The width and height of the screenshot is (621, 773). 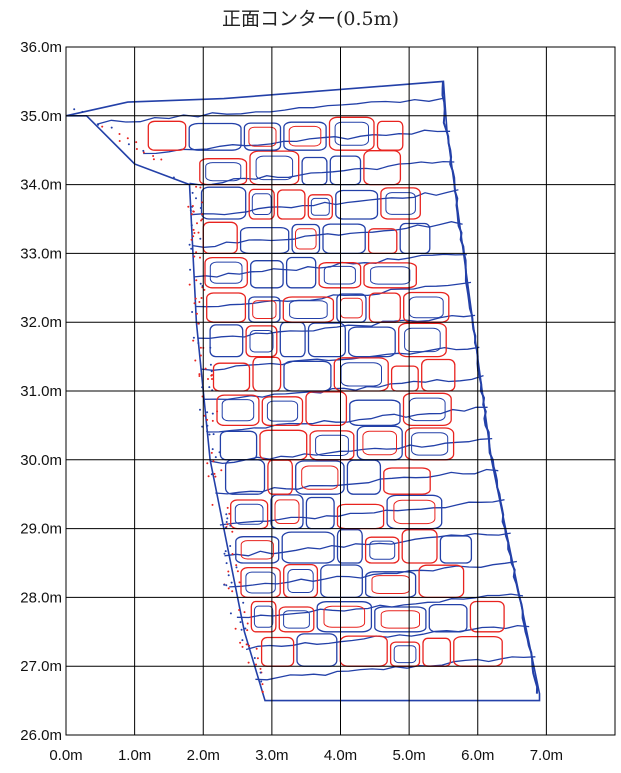 What do you see at coordinates (340, 755) in the screenshot?
I see `x-tick-label: 4.0m` at bounding box center [340, 755].